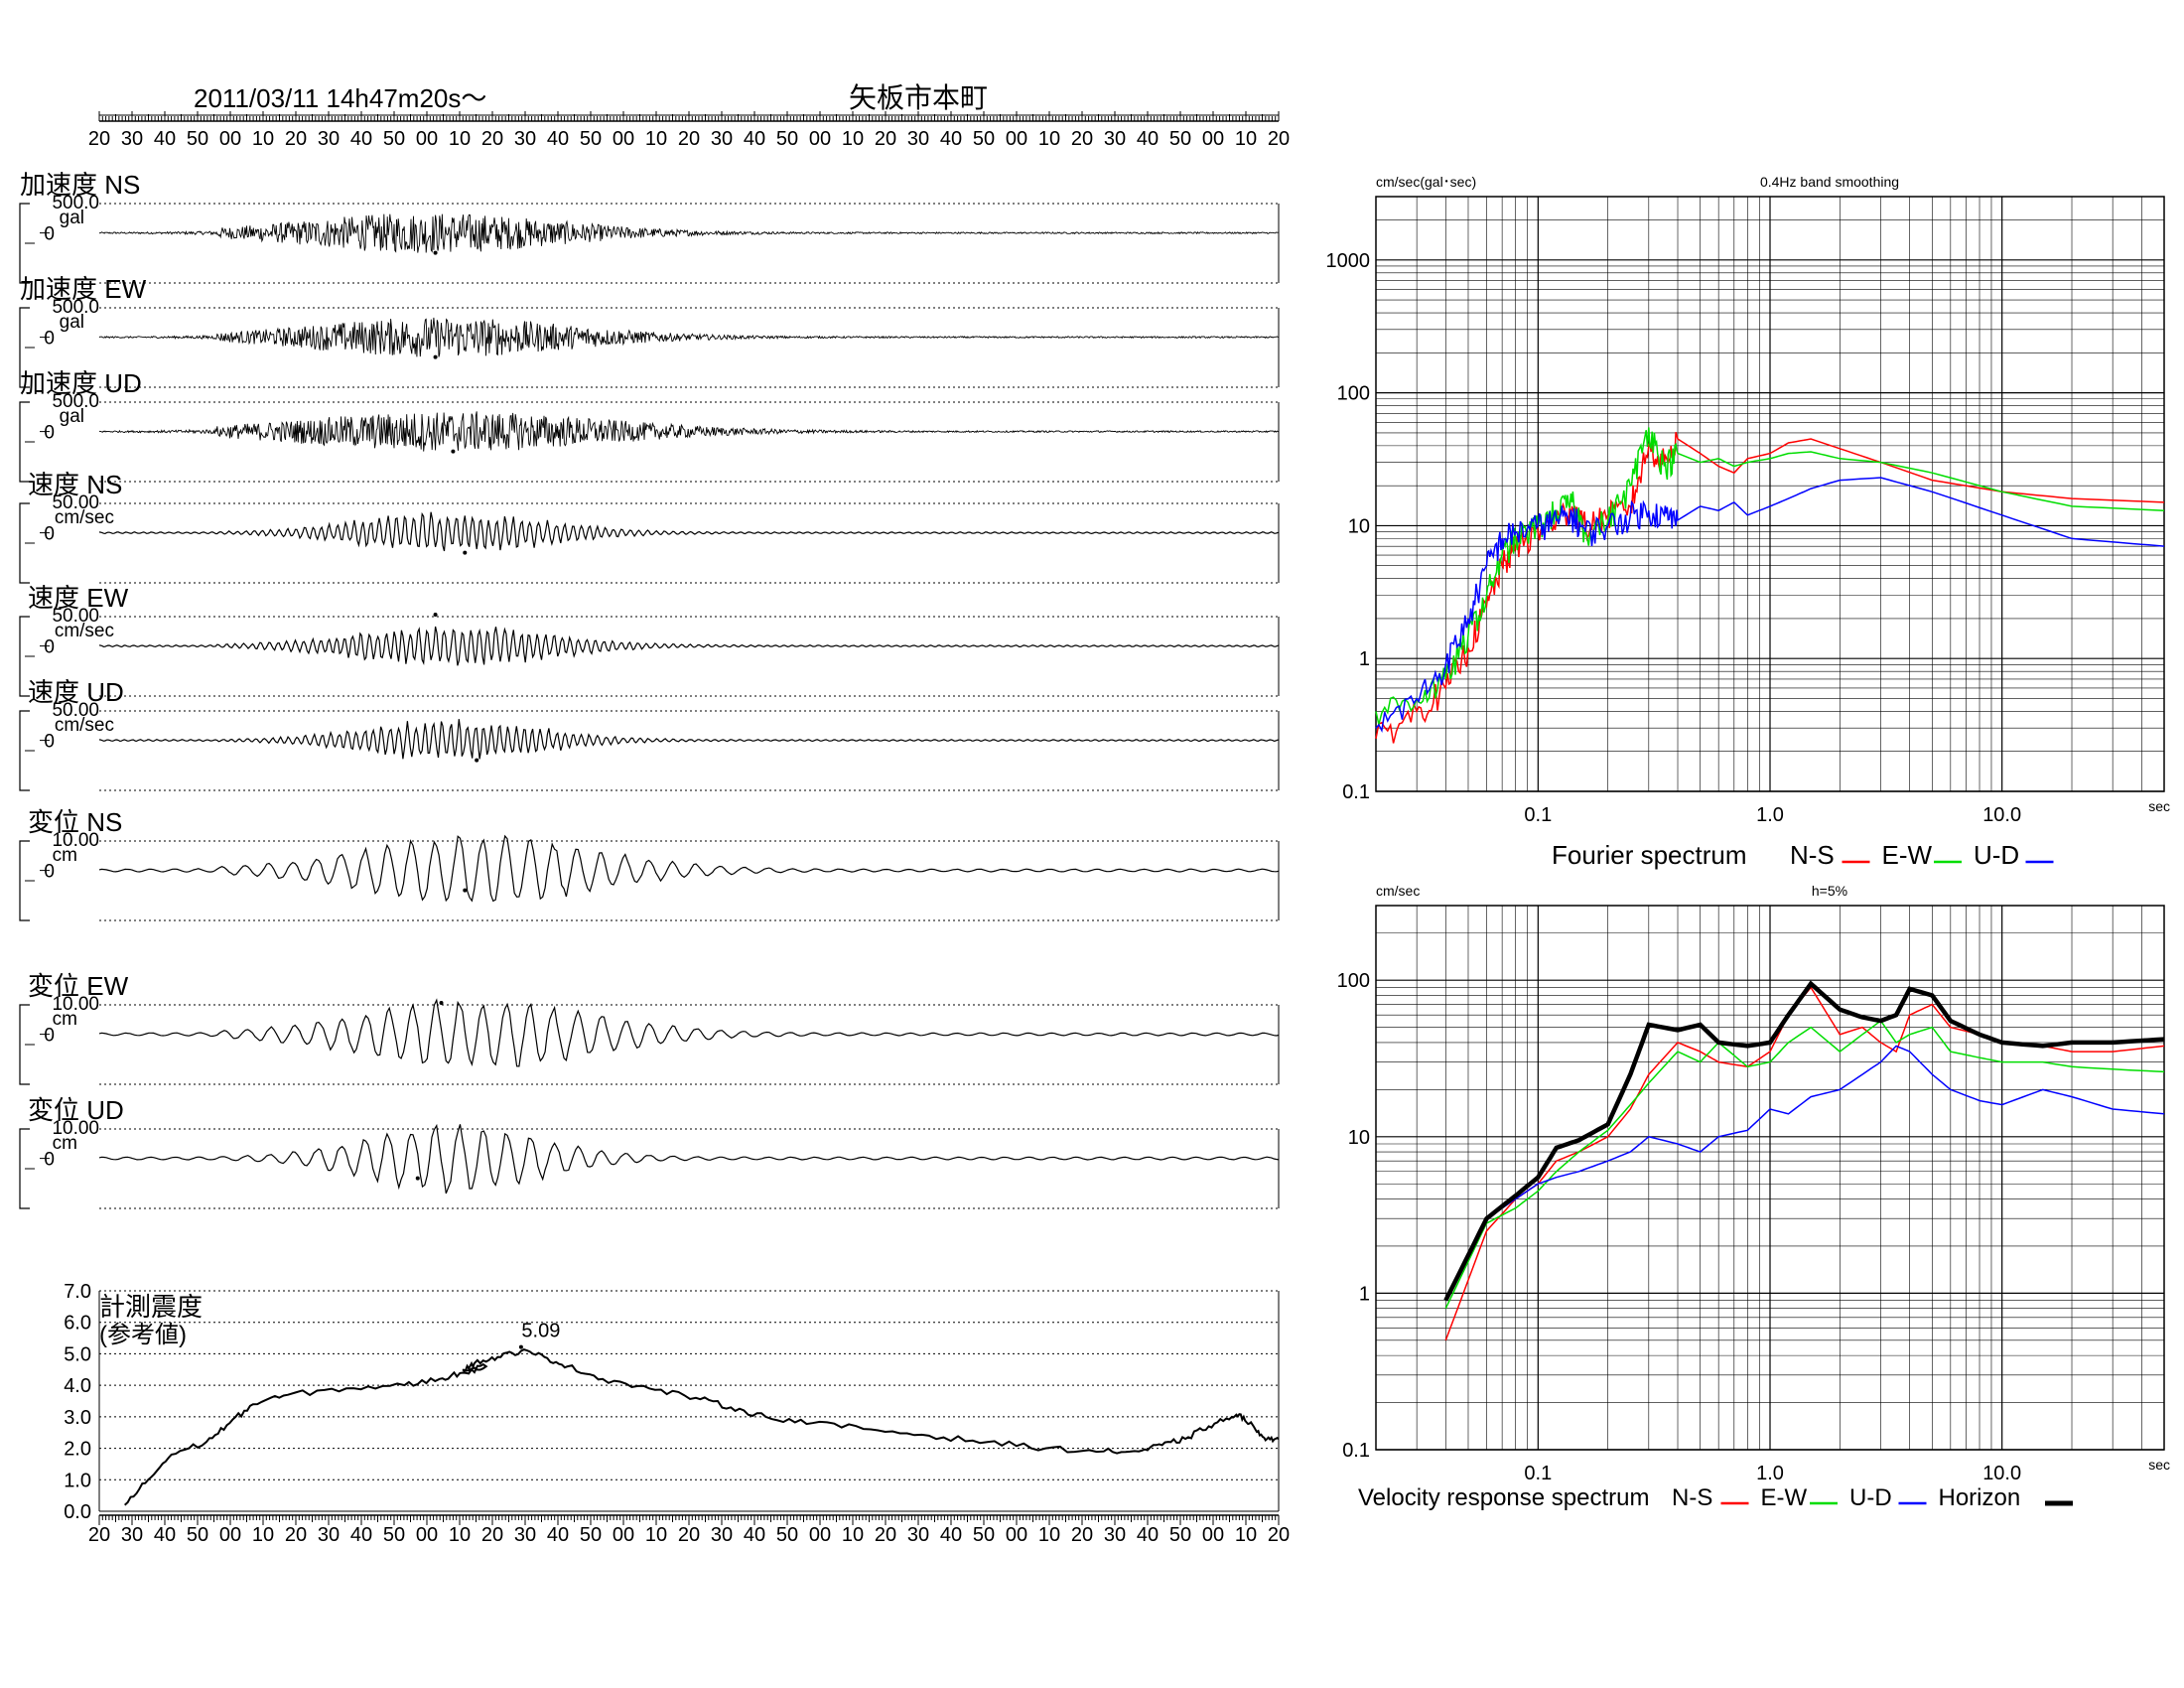  What do you see at coordinates (1364, 1294) in the screenshot?
I see `y-tick-label: 1` at bounding box center [1364, 1294].